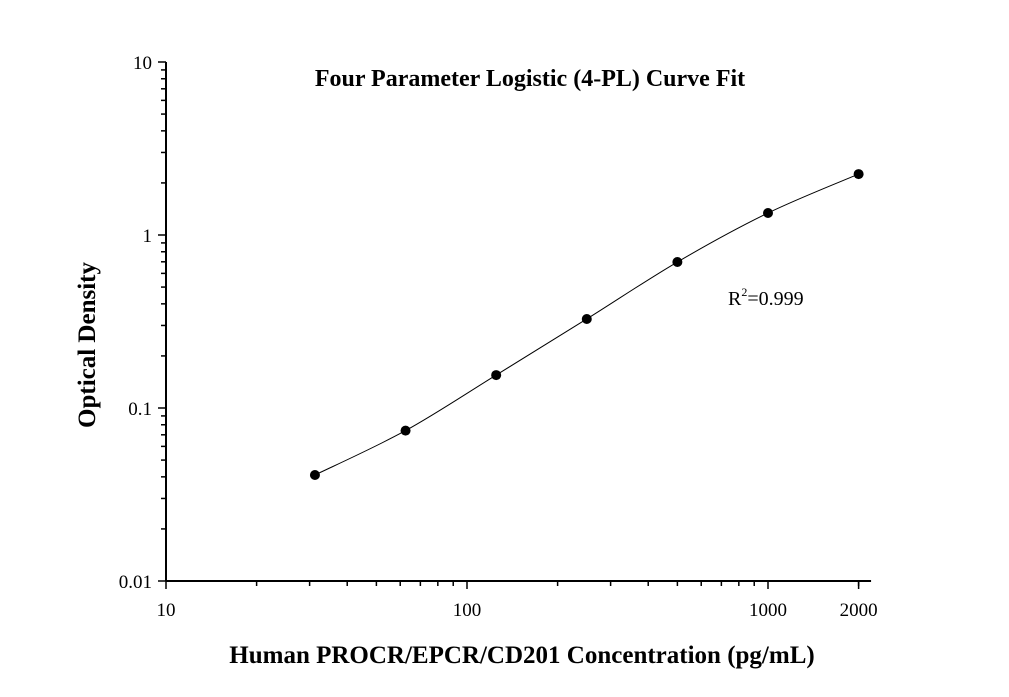  What do you see at coordinates (859, 610) in the screenshot?
I see `x-tick-label: 2000` at bounding box center [859, 610].